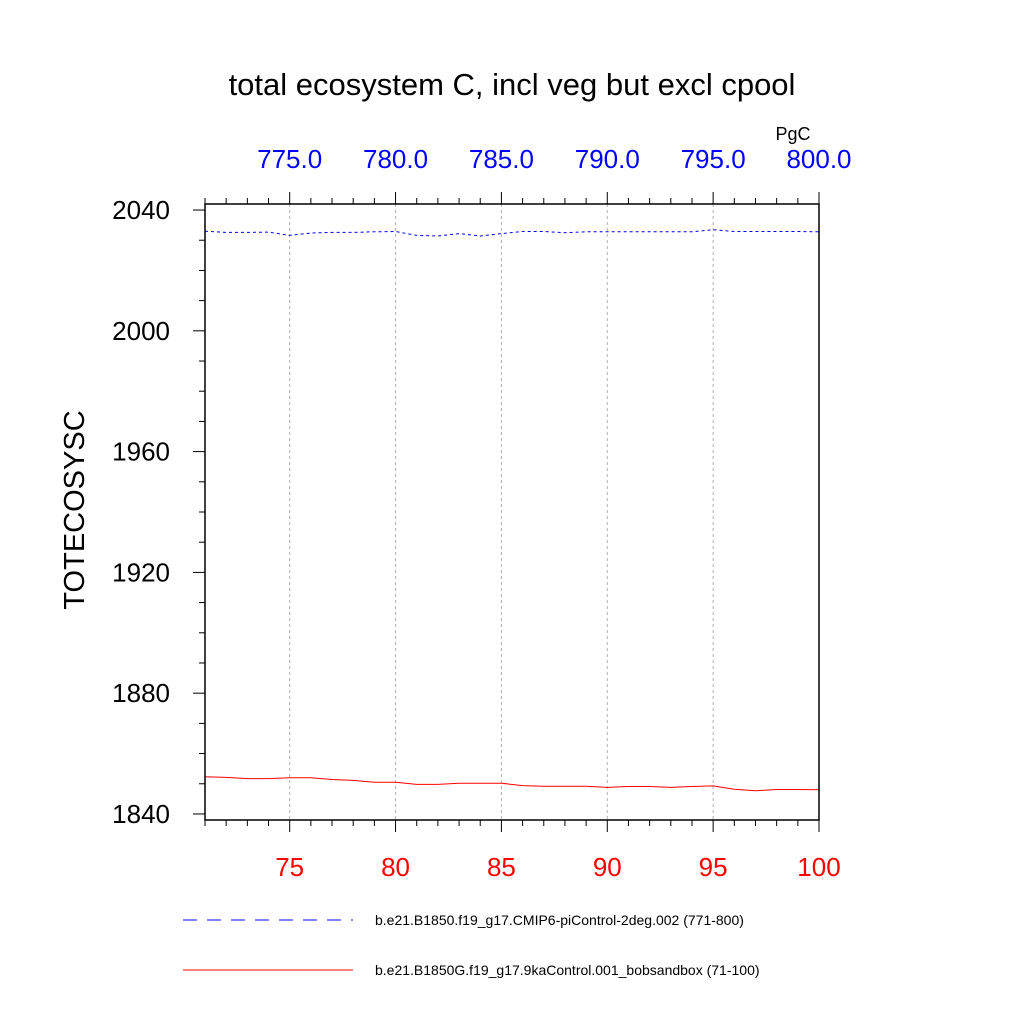 The width and height of the screenshot is (1024, 1024). I want to click on y-tick-label: 1840, so click(141, 814).